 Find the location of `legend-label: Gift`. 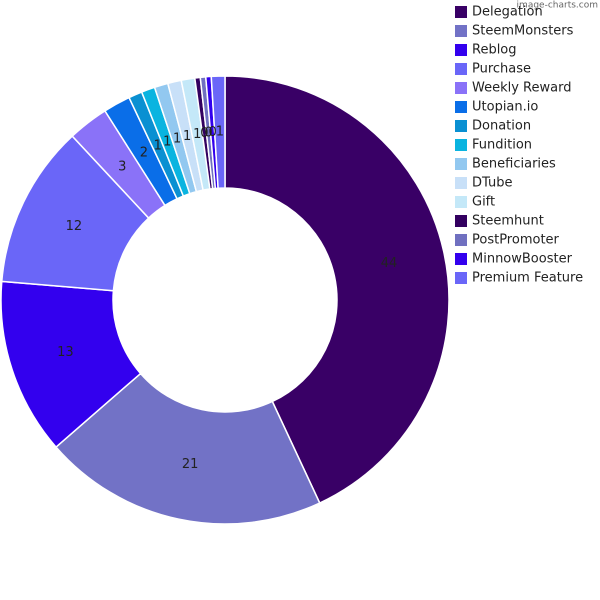

legend-label: Gift is located at coordinates (483, 202).